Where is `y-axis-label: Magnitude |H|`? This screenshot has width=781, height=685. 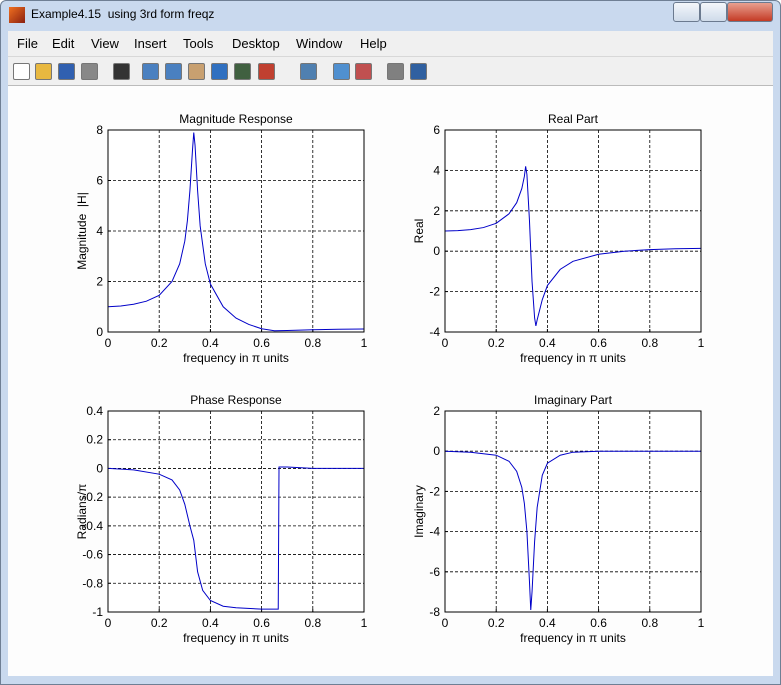 y-axis-label: Magnitude |H| is located at coordinates (82, 231).